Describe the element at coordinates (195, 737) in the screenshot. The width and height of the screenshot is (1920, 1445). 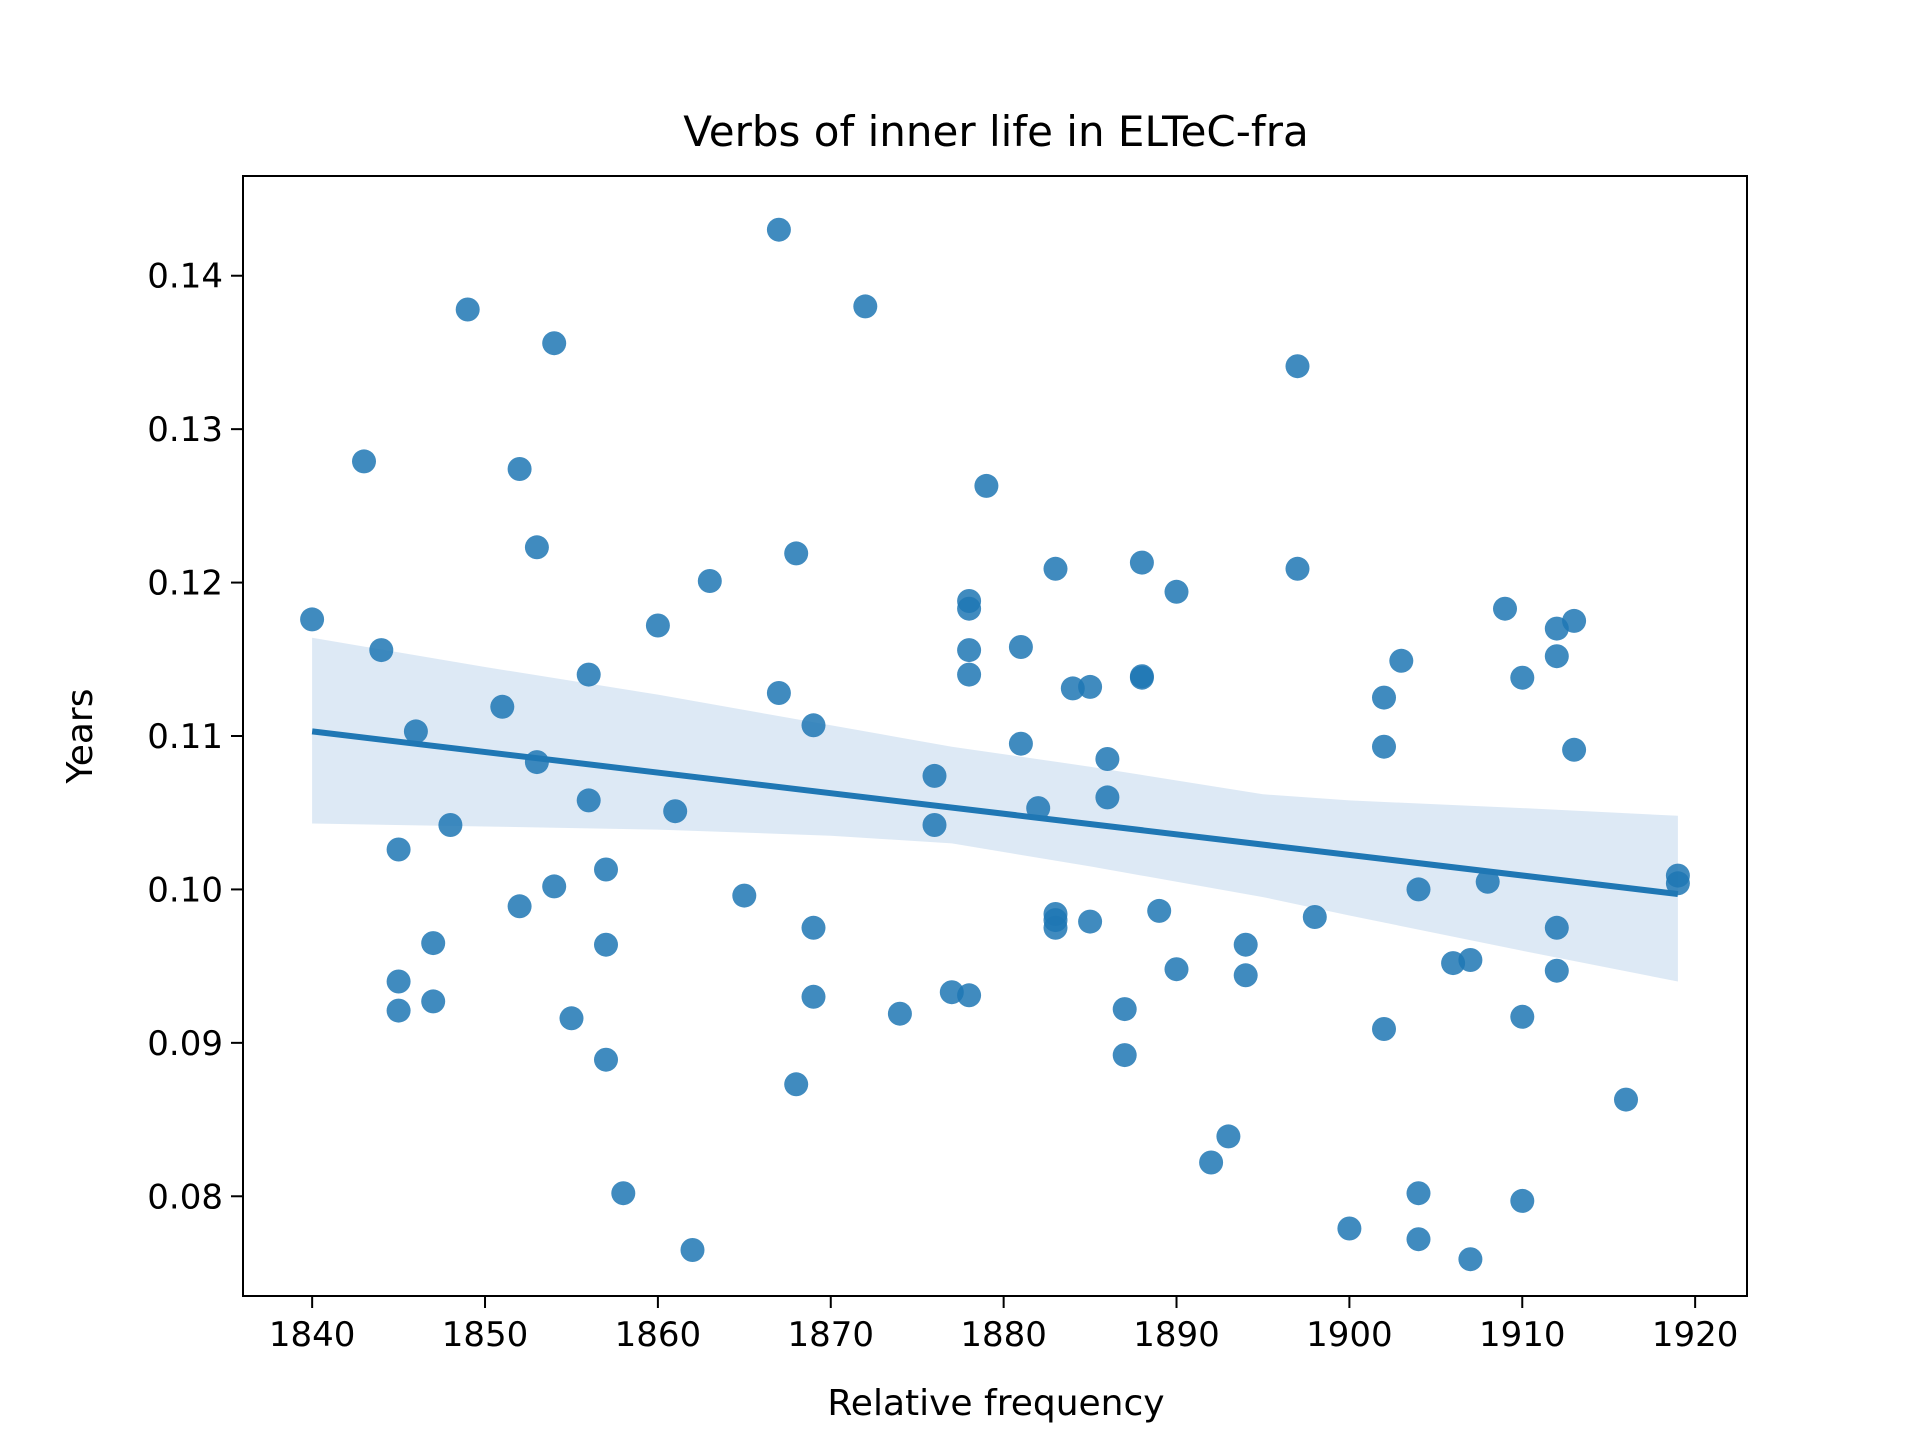
I see `y-axis-ticks: 0.08 0.09 0.10 0.11 0.12 0.13 0.14` at that location.